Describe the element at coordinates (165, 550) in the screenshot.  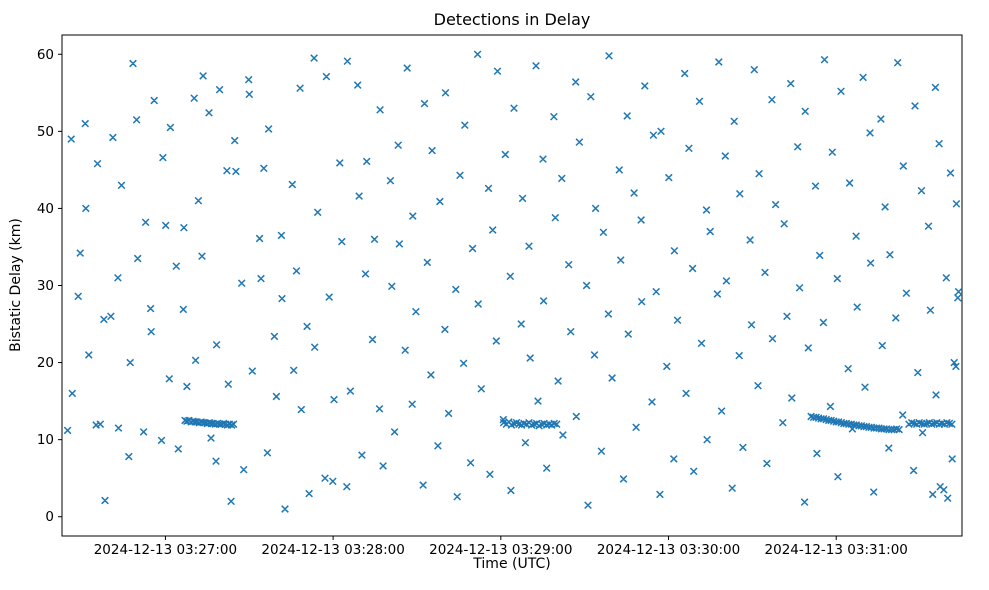
I see `x-tick-label: 2024-12-13 03:27:00` at that location.